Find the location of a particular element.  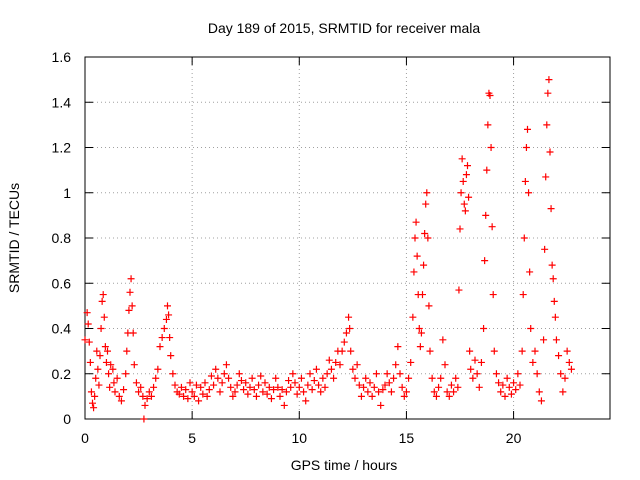

y-tick-label: 0.6 is located at coordinates (62, 283).